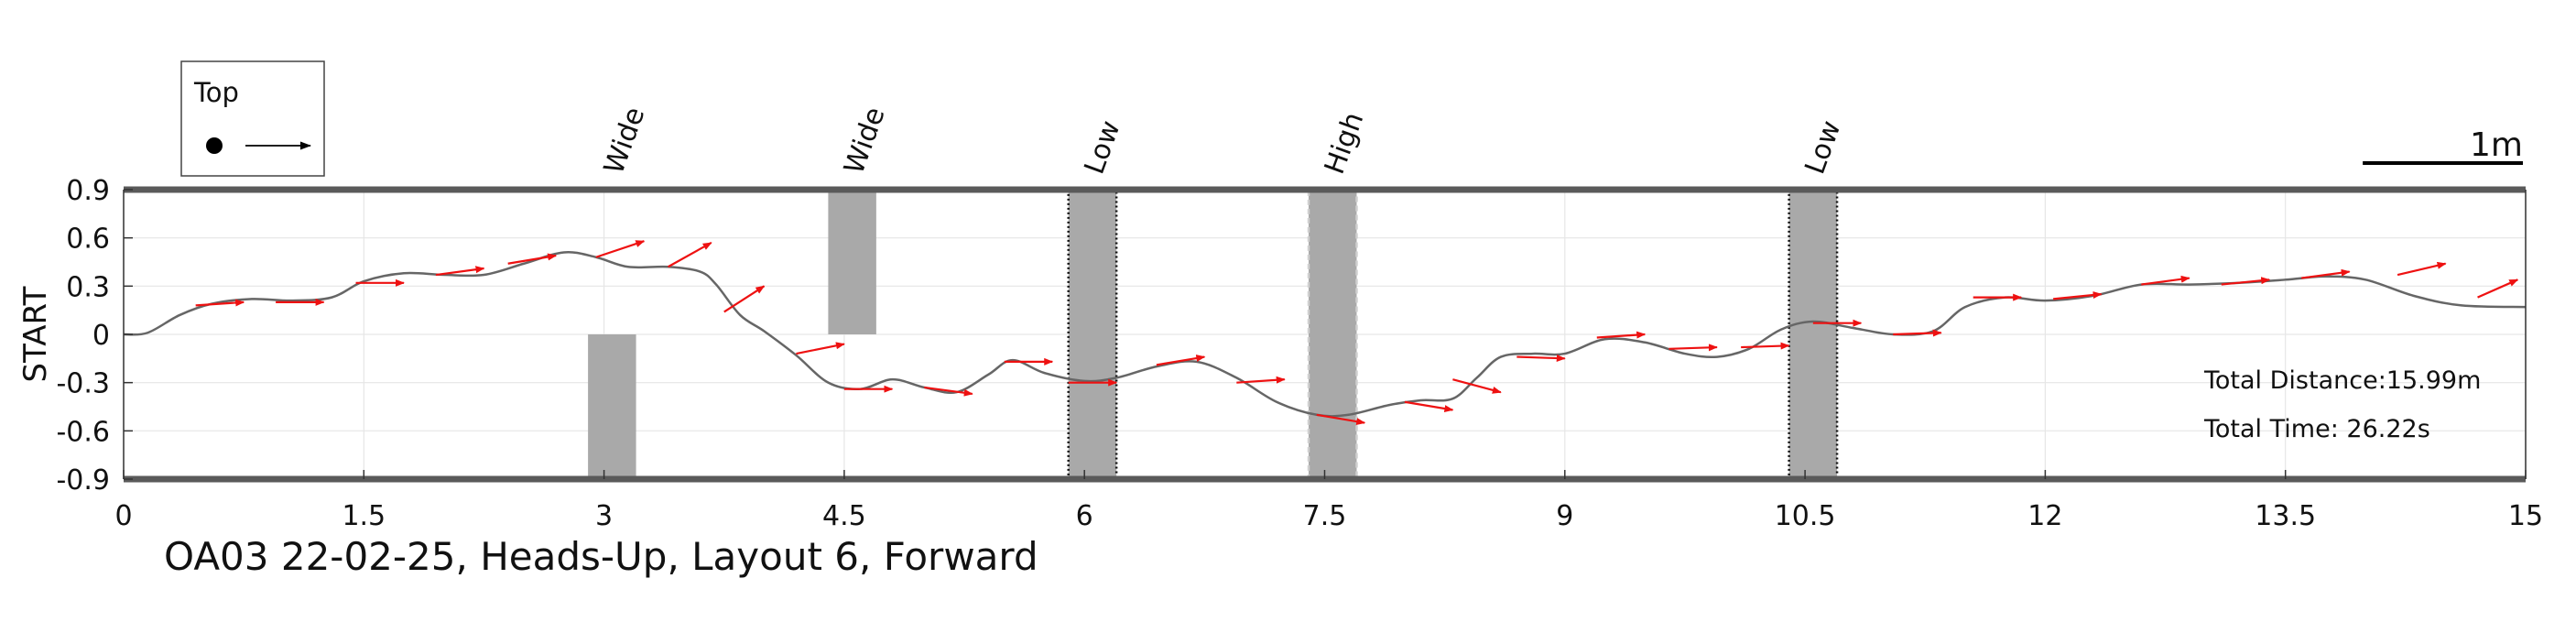 Image resolution: width=2576 pixels, height=644 pixels. What do you see at coordinates (88, 240) in the screenshot?
I see `y-tick-label: 0.6` at bounding box center [88, 240].